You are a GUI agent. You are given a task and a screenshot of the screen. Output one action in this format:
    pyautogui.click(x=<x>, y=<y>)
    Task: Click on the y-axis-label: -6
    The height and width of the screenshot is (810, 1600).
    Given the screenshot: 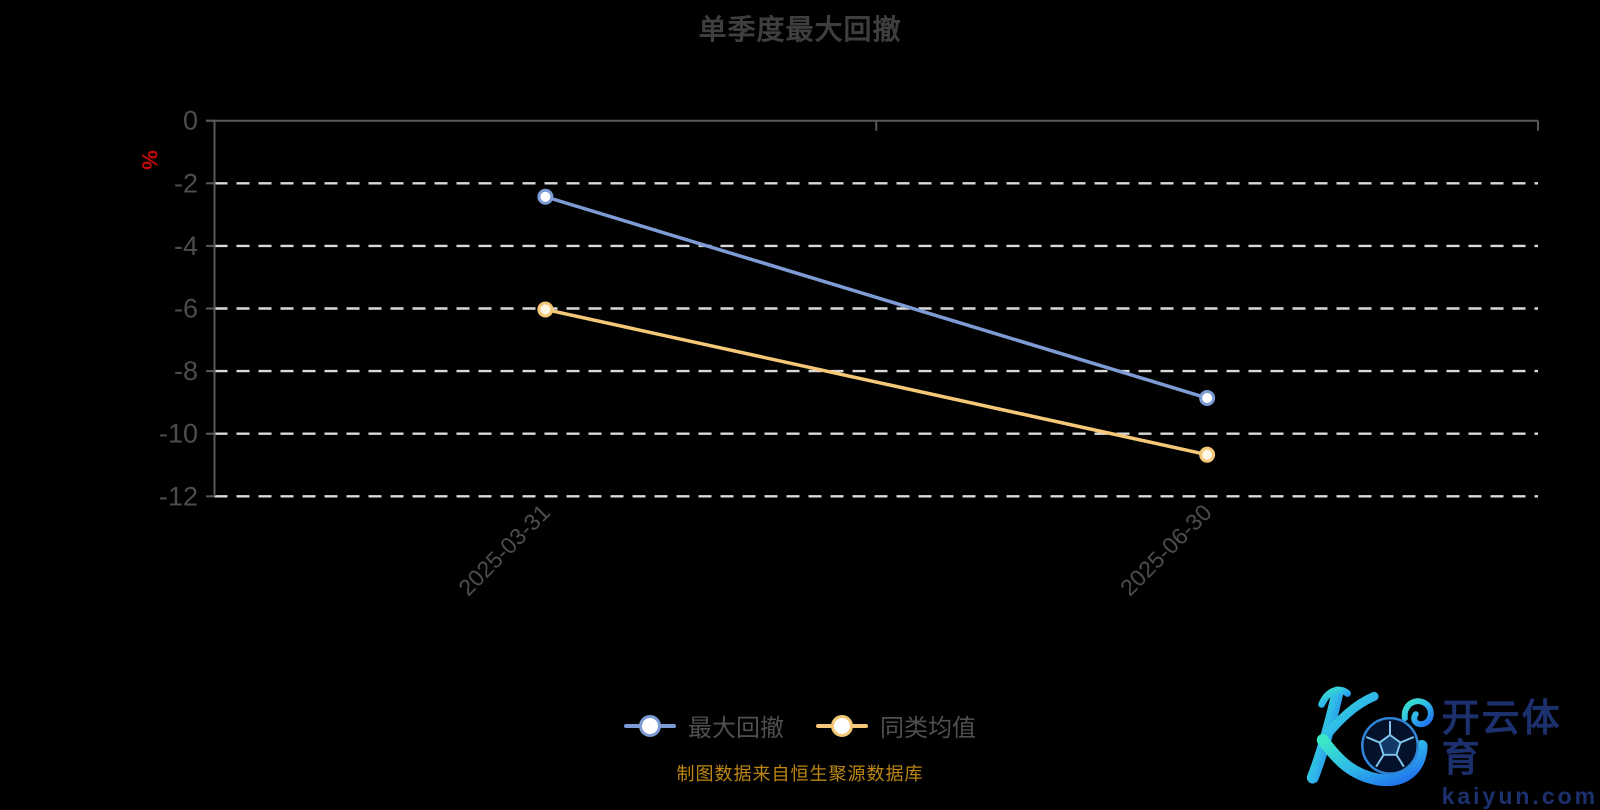 What is the action you would take?
    pyautogui.click(x=186, y=309)
    